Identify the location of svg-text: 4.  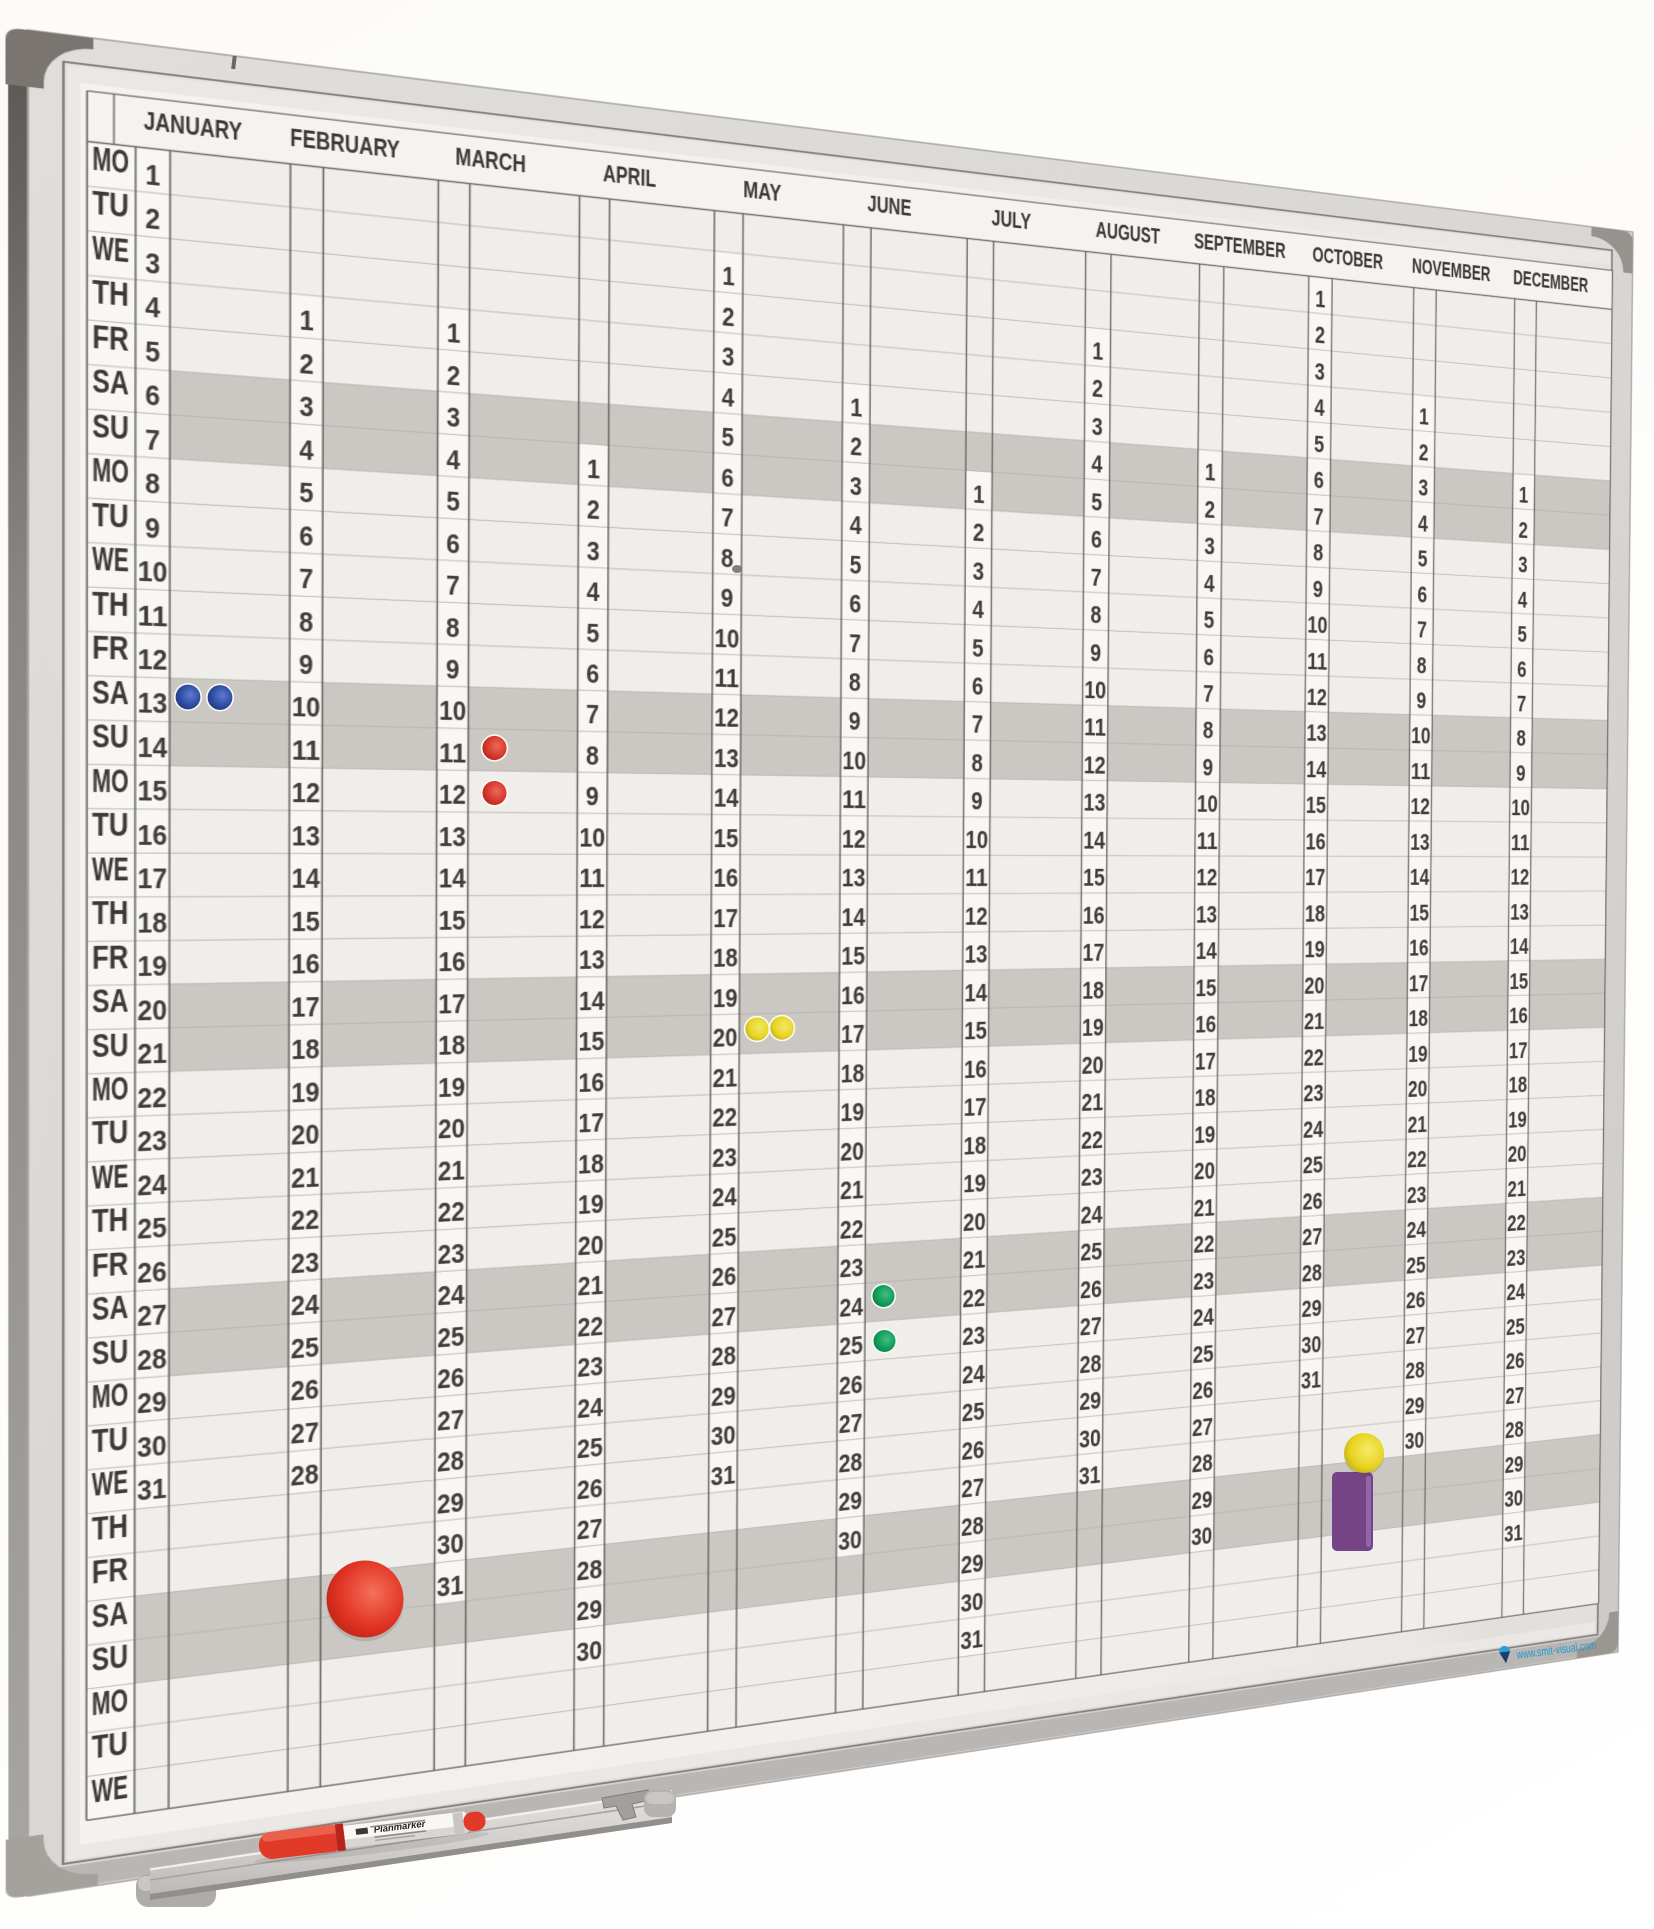
(1423, 524).